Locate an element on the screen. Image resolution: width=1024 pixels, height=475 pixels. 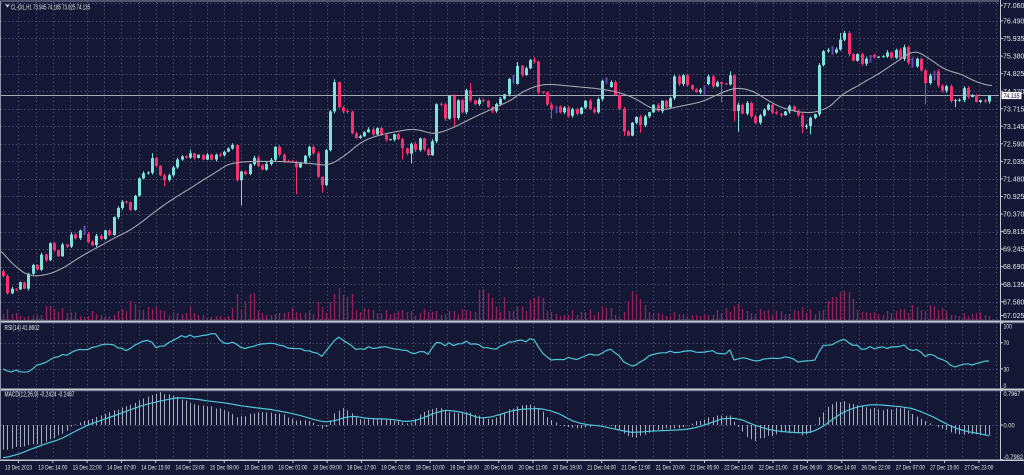
svg-text: 22 Dec 05:00 is located at coordinates (704, 468).